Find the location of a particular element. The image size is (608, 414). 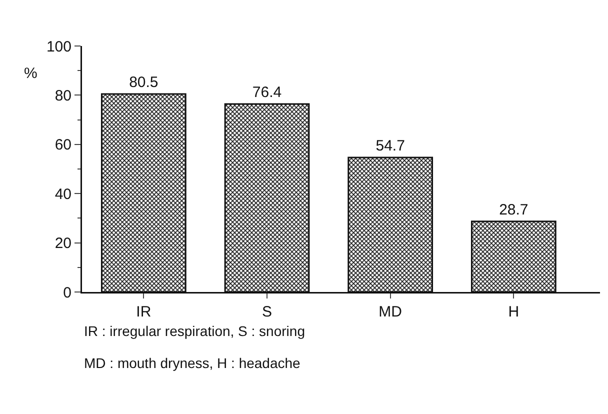

y-tick-label: 60 is located at coordinates (63, 145).